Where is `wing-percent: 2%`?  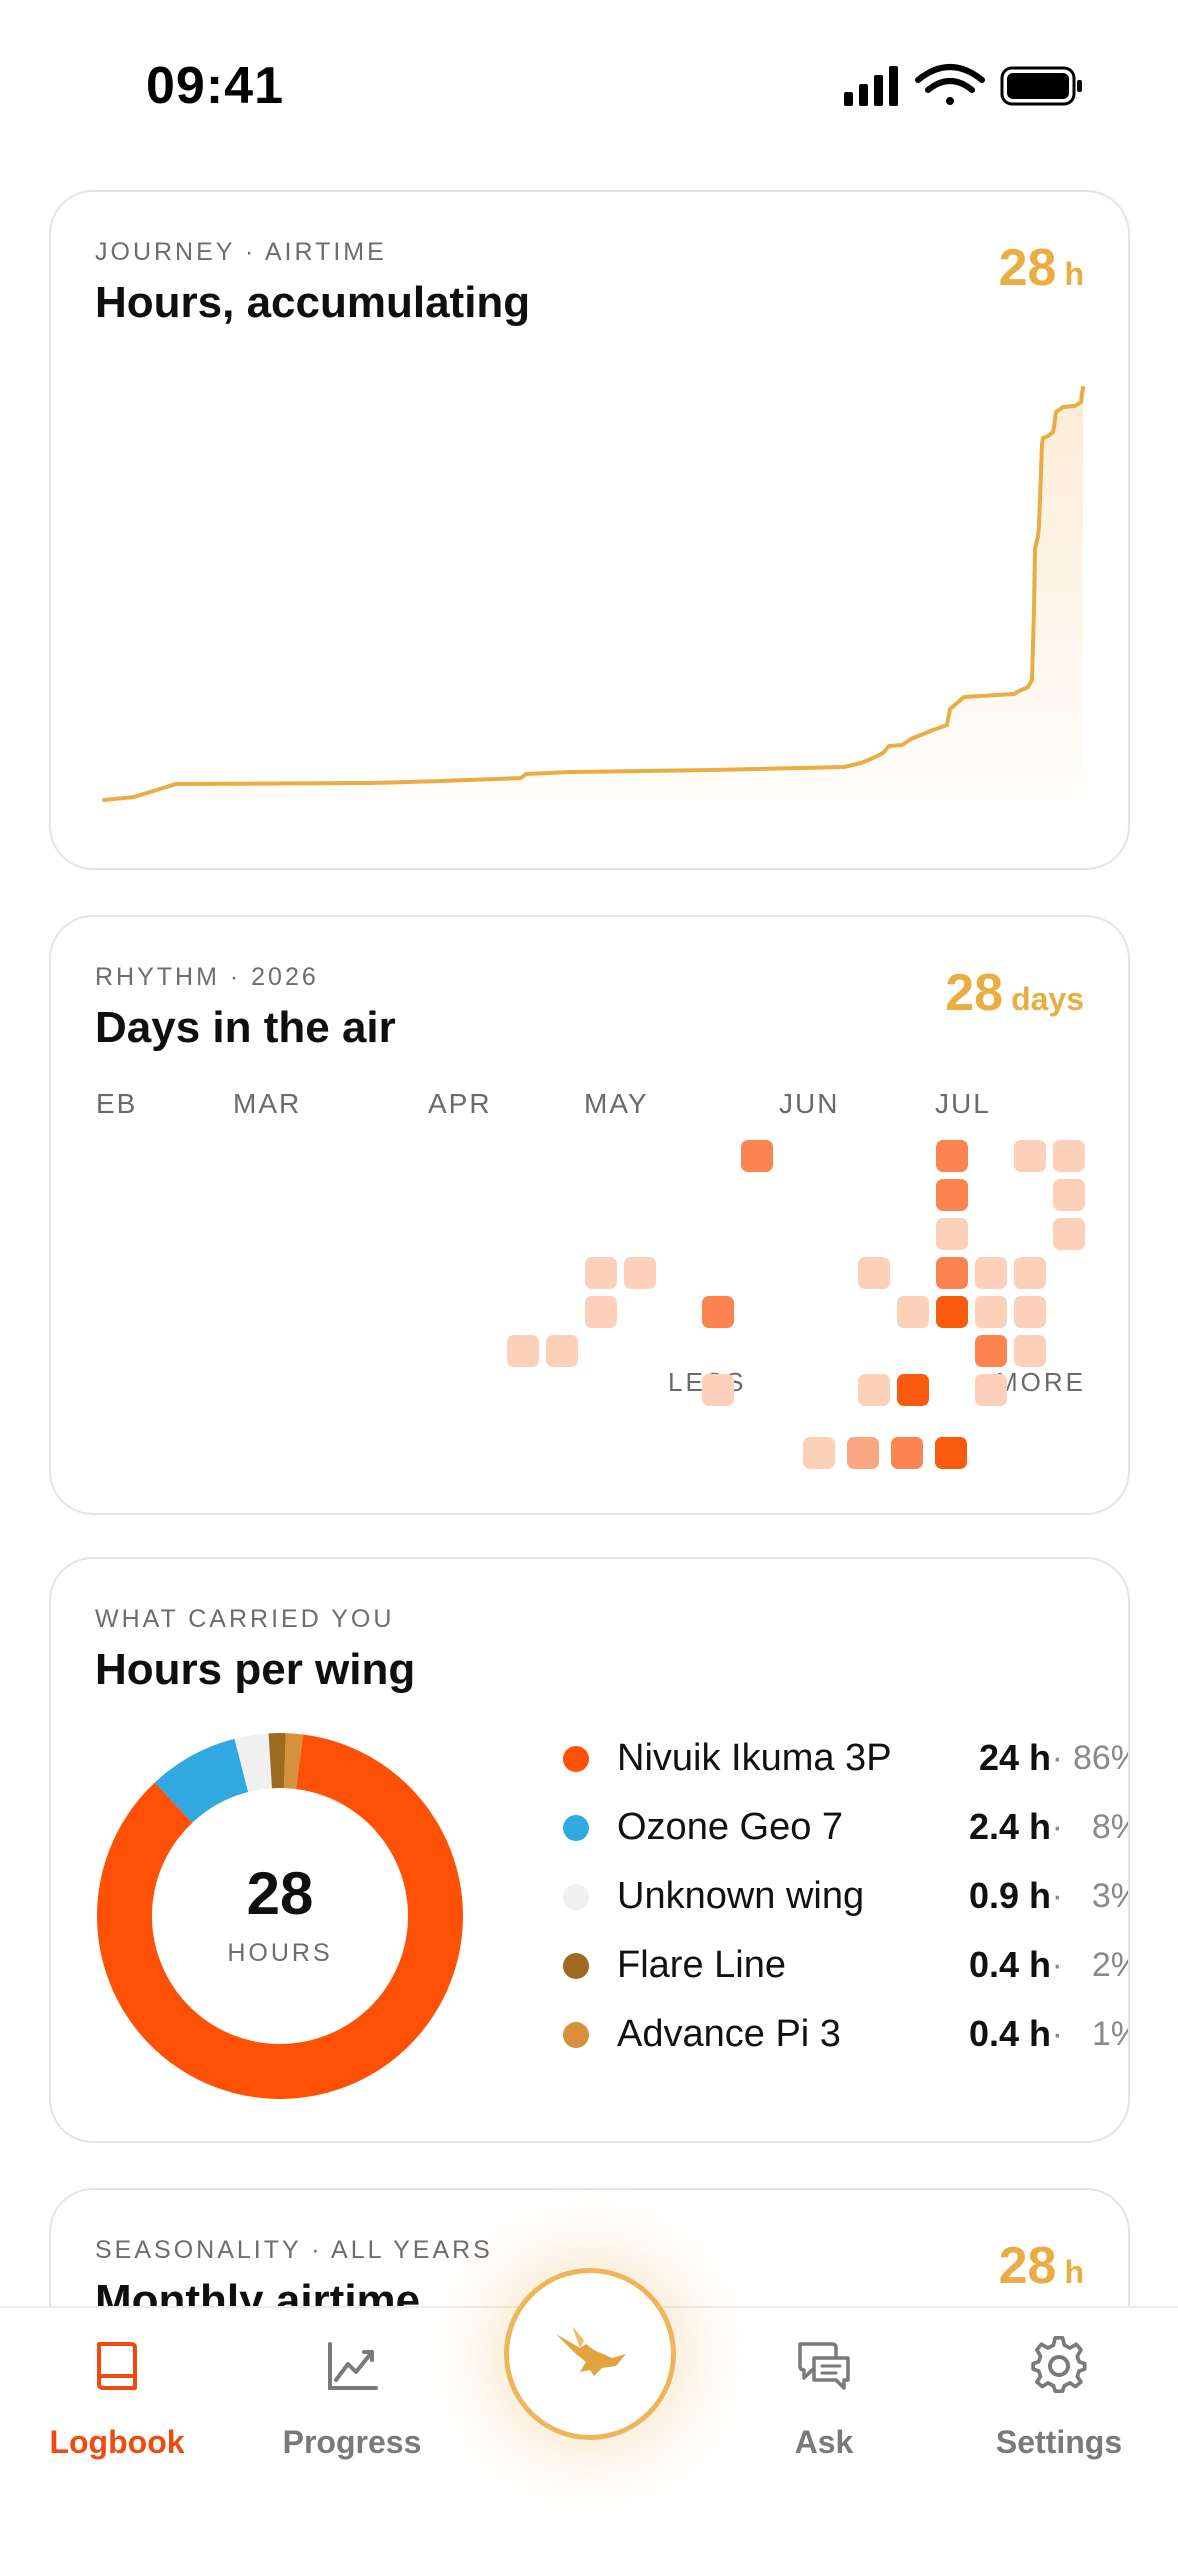 wing-percent: 2% is located at coordinates (1109, 1965).